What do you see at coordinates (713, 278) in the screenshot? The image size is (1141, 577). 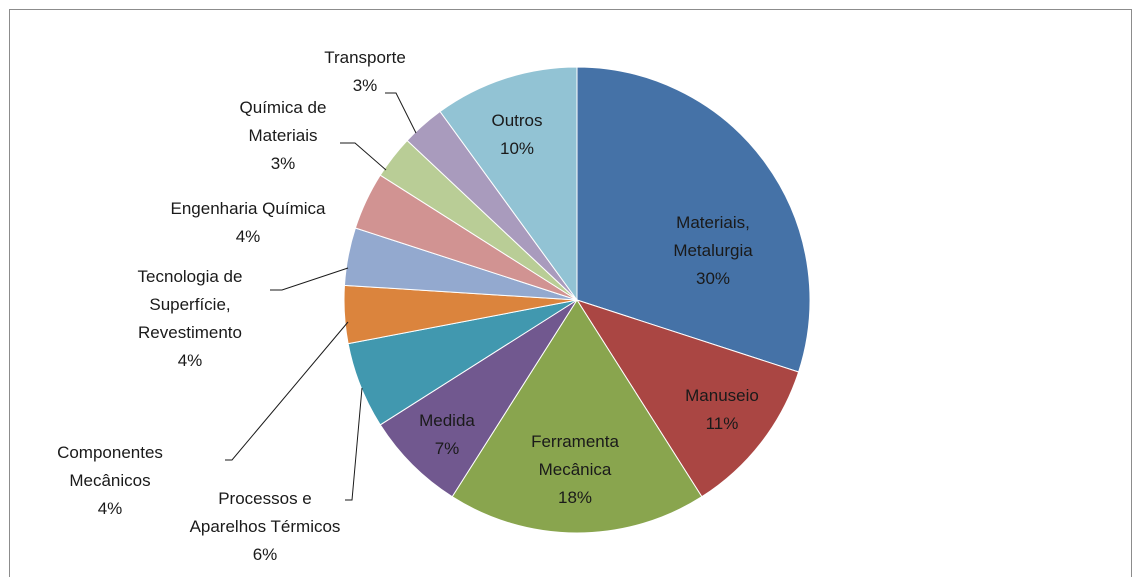 I see `slice-value-label: 30%` at bounding box center [713, 278].